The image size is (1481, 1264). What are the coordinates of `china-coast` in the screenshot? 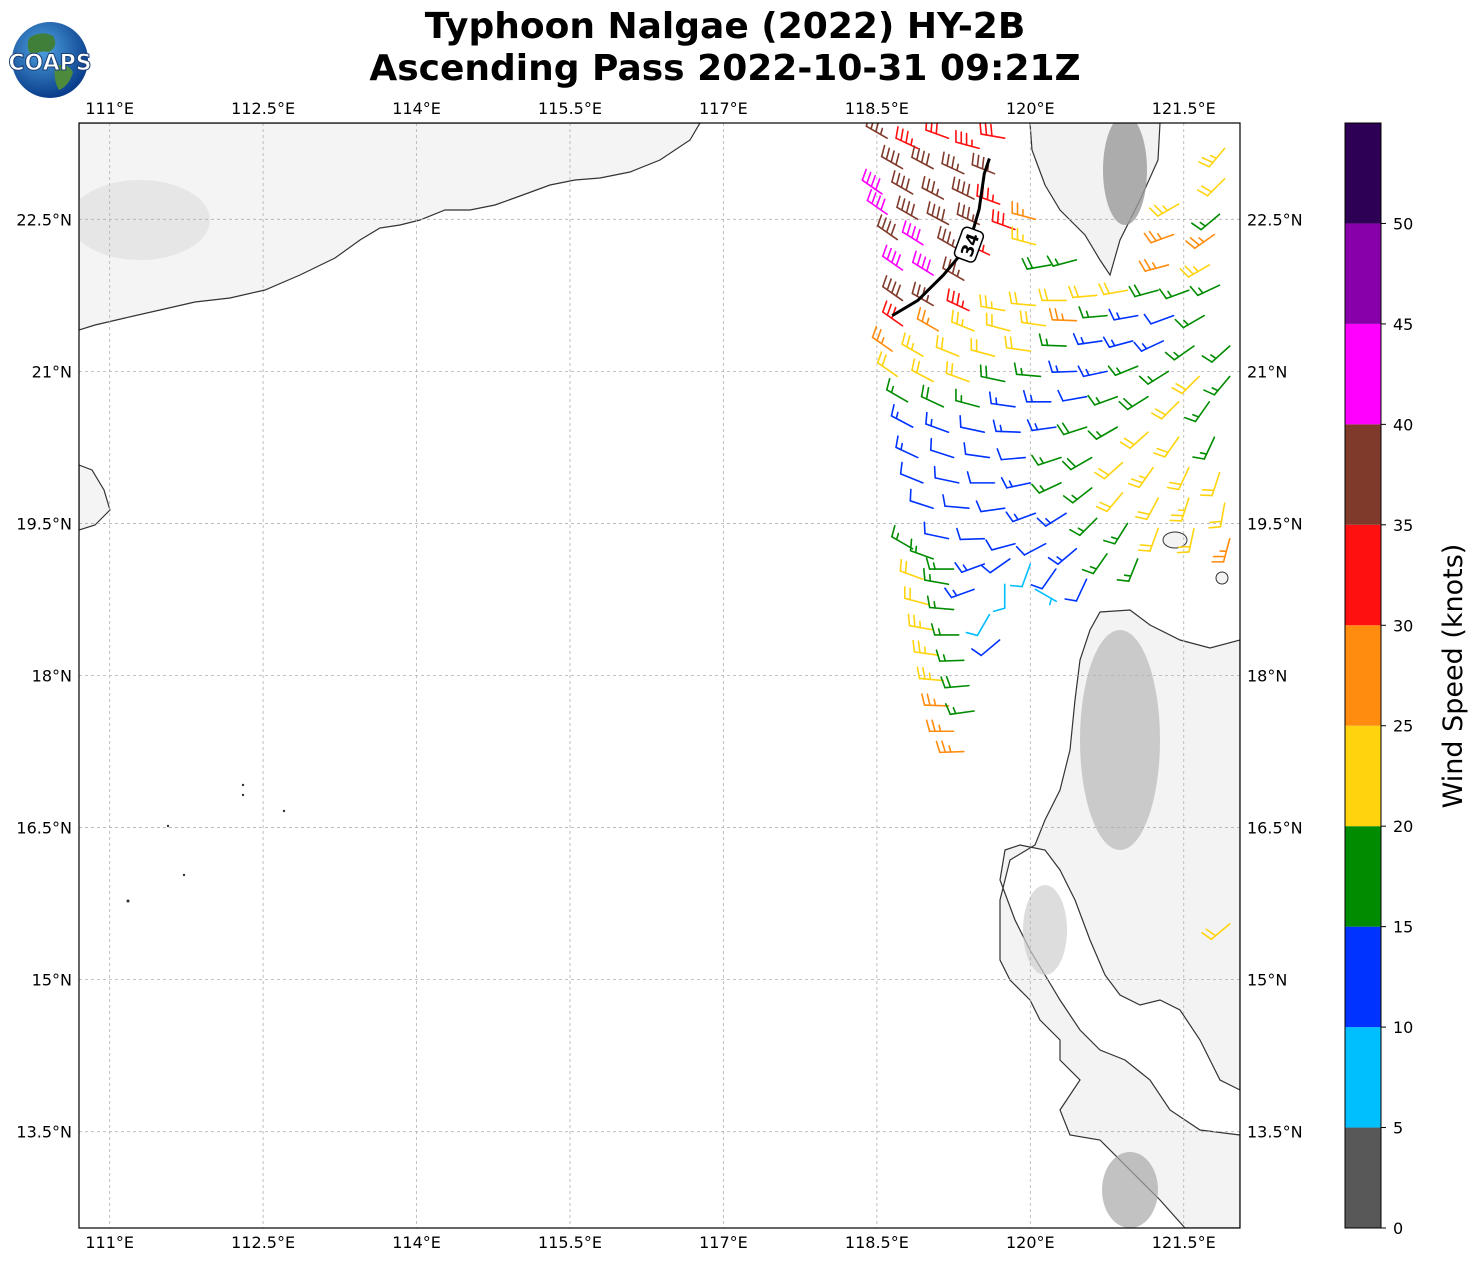 It's located at (390, 227).